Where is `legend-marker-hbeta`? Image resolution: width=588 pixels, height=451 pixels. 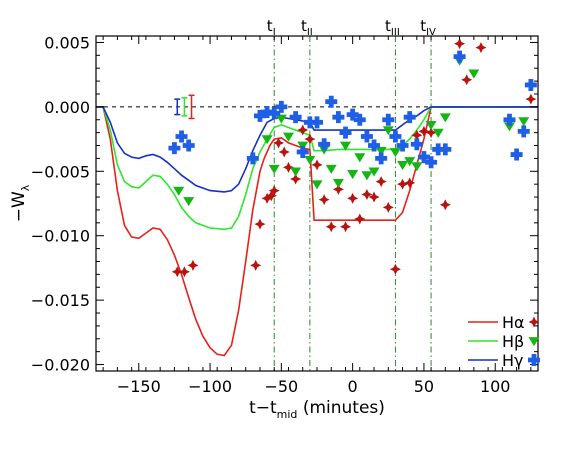 legend-marker-hbeta is located at coordinates (534, 342).